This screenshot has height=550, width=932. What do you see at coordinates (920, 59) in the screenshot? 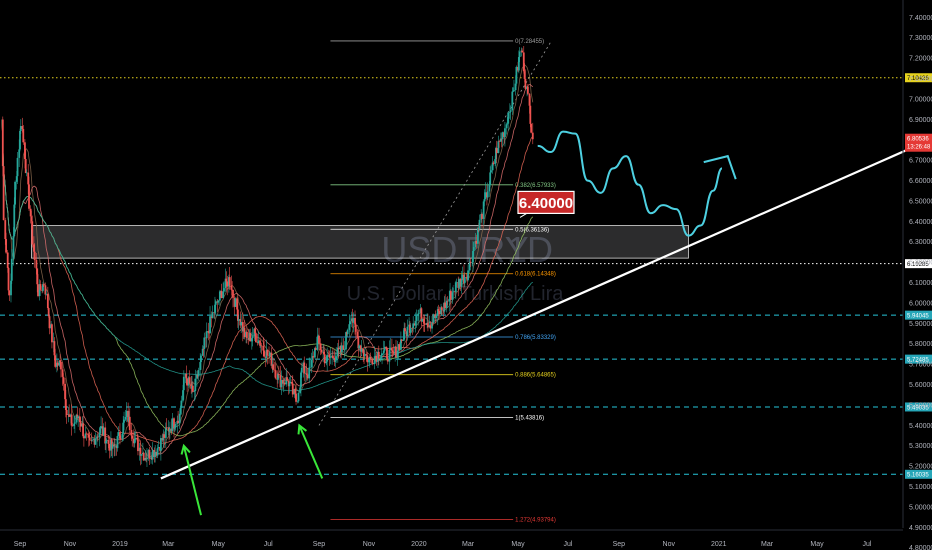
I see `price-tick-3: 7.20000` at bounding box center [920, 59].